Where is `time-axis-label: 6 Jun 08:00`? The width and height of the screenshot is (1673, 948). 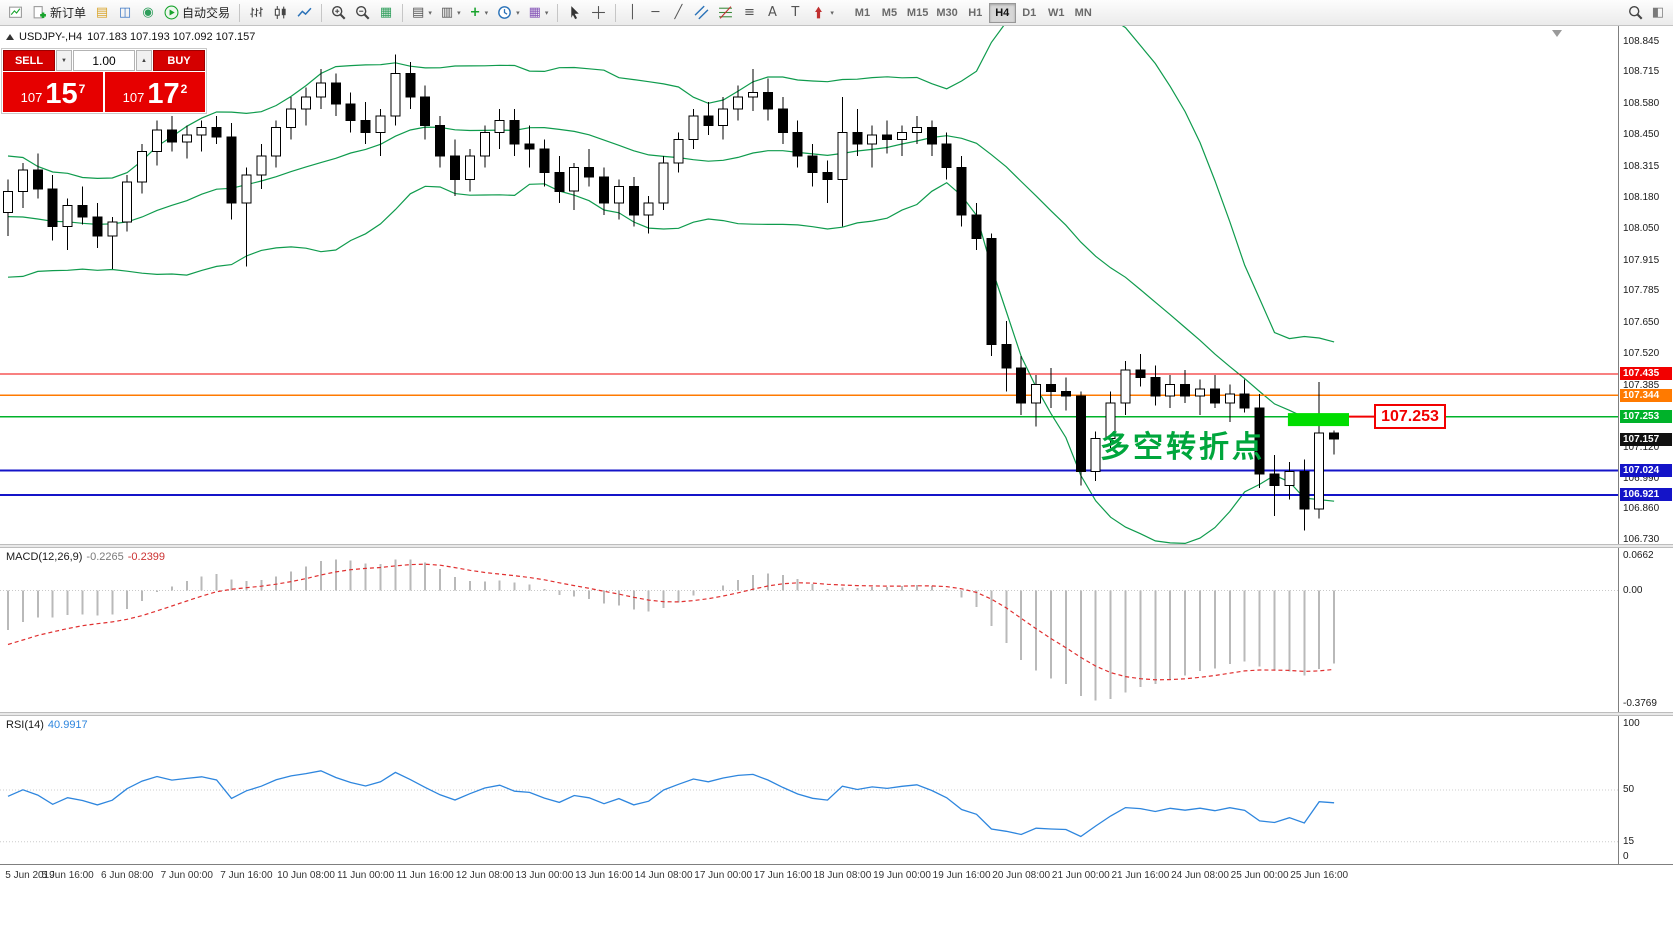 time-axis-label: 6 Jun 08:00 is located at coordinates (127, 875).